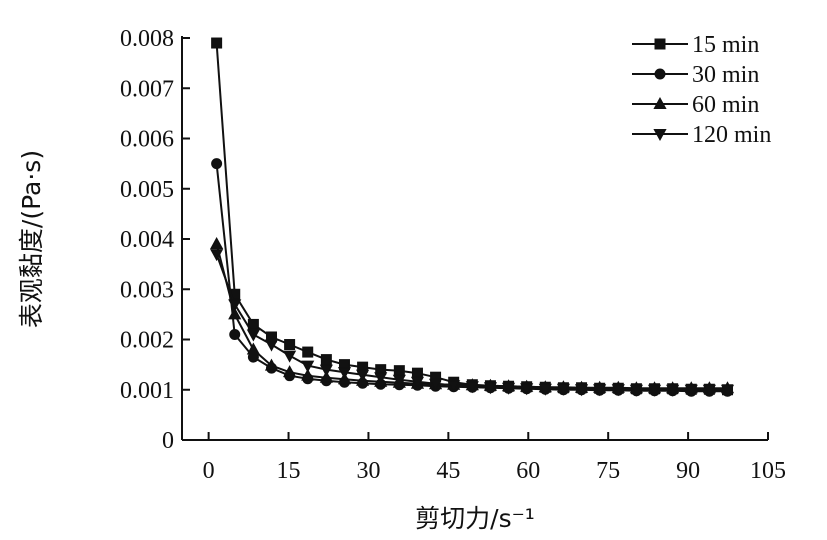 Image resolution: width=827 pixels, height=540 pixels. I want to click on y-tick-label: 0.005, so click(147, 190).